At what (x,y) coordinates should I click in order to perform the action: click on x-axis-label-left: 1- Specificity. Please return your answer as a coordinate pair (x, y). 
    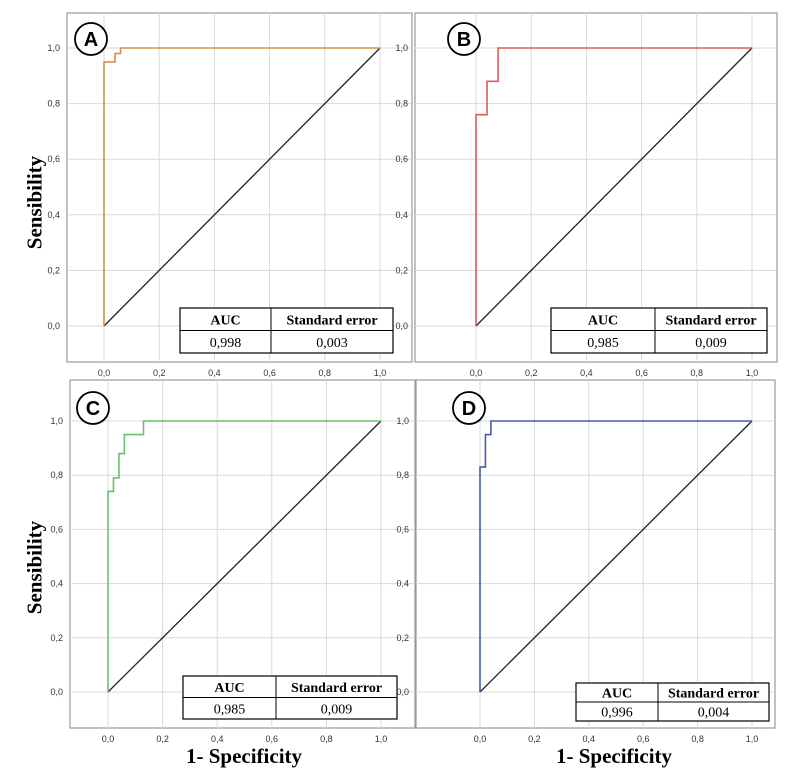
    Looking at the image, I should click on (244, 756).